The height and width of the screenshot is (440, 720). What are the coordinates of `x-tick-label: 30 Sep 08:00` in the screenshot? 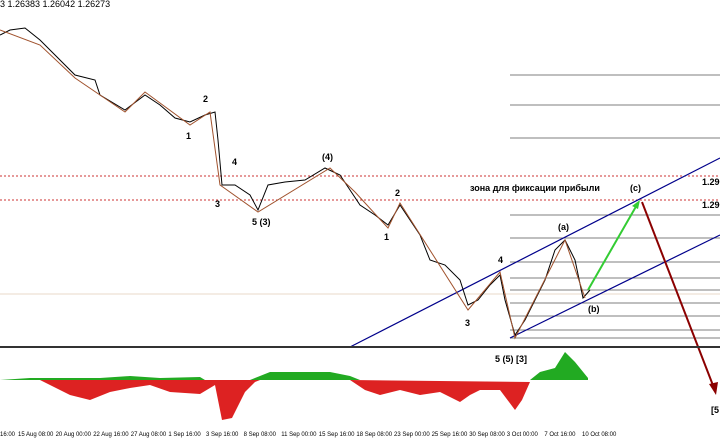 It's located at (487, 435).